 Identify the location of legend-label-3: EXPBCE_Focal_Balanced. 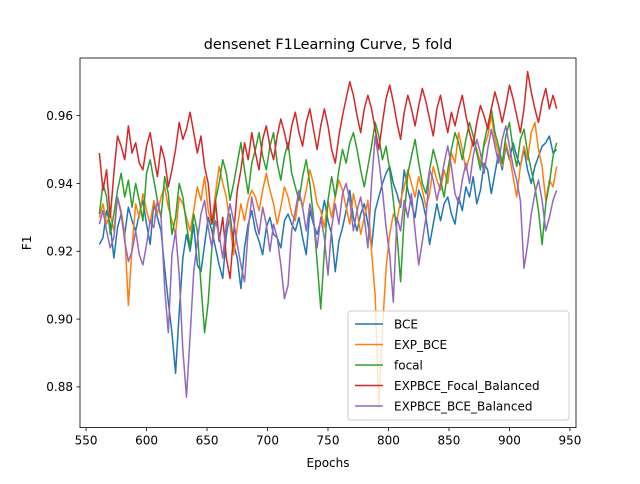
(467, 386).